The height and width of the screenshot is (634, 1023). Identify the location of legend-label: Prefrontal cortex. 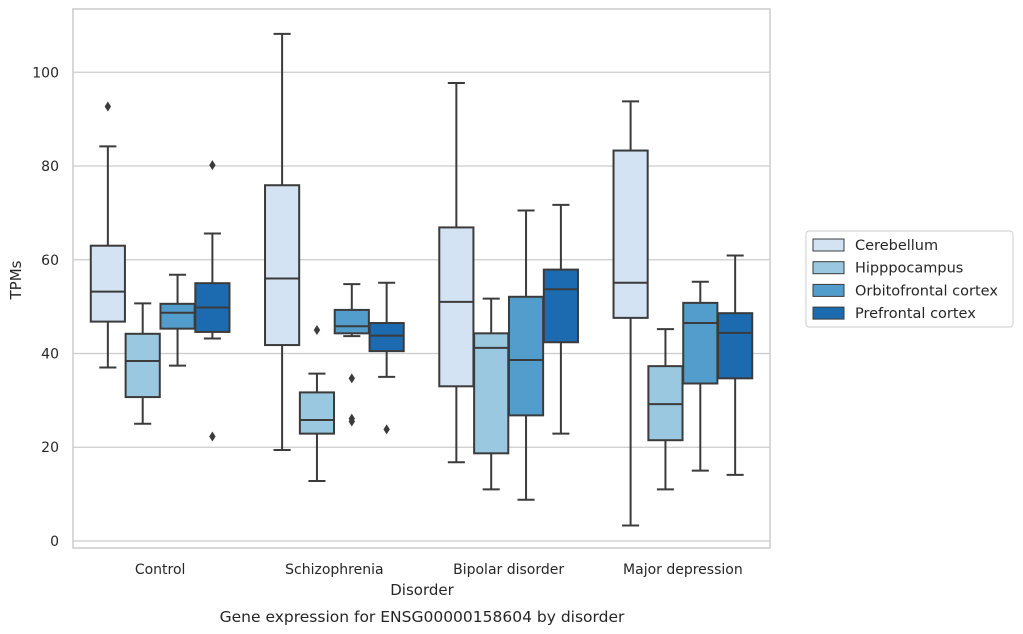
(915, 314).